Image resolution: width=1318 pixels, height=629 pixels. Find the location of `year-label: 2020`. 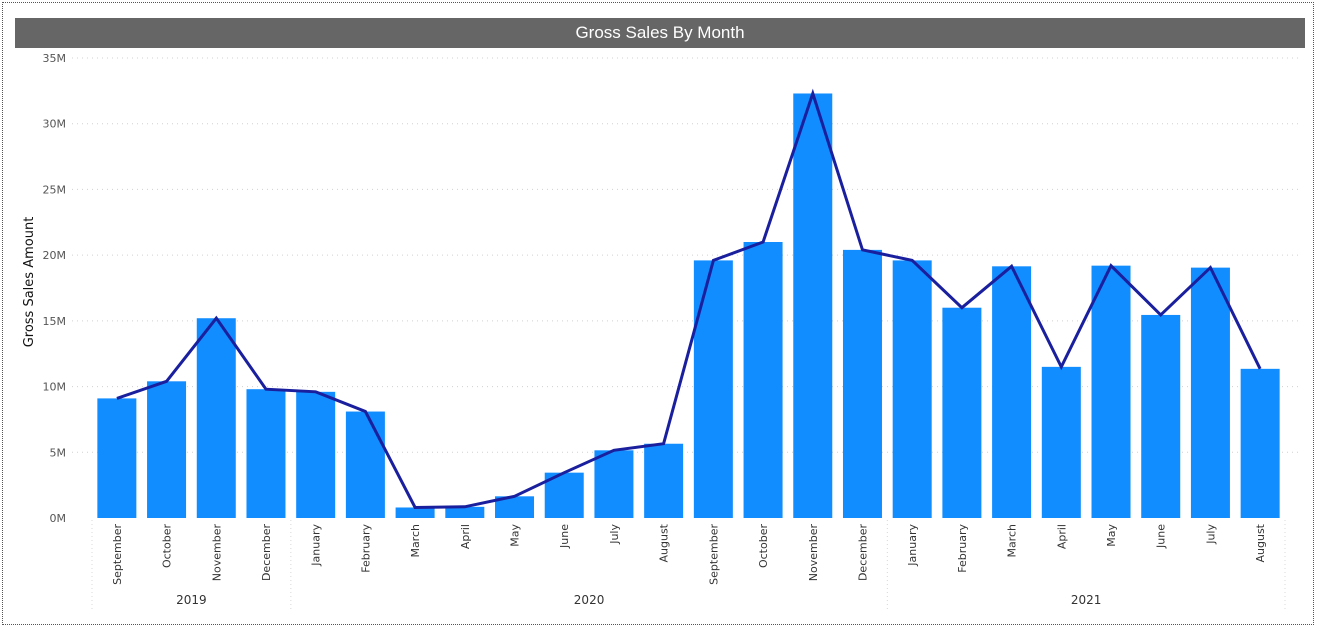

year-label: 2020 is located at coordinates (589, 600).